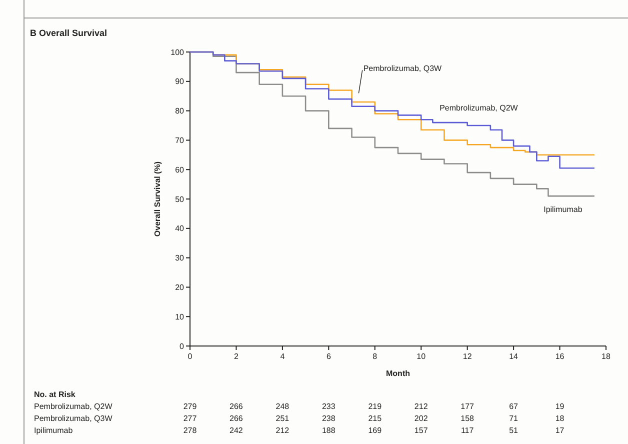 The width and height of the screenshot is (628, 444). What do you see at coordinates (180, 287) in the screenshot?
I see `y-tick-label: 20` at bounding box center [180, 287].